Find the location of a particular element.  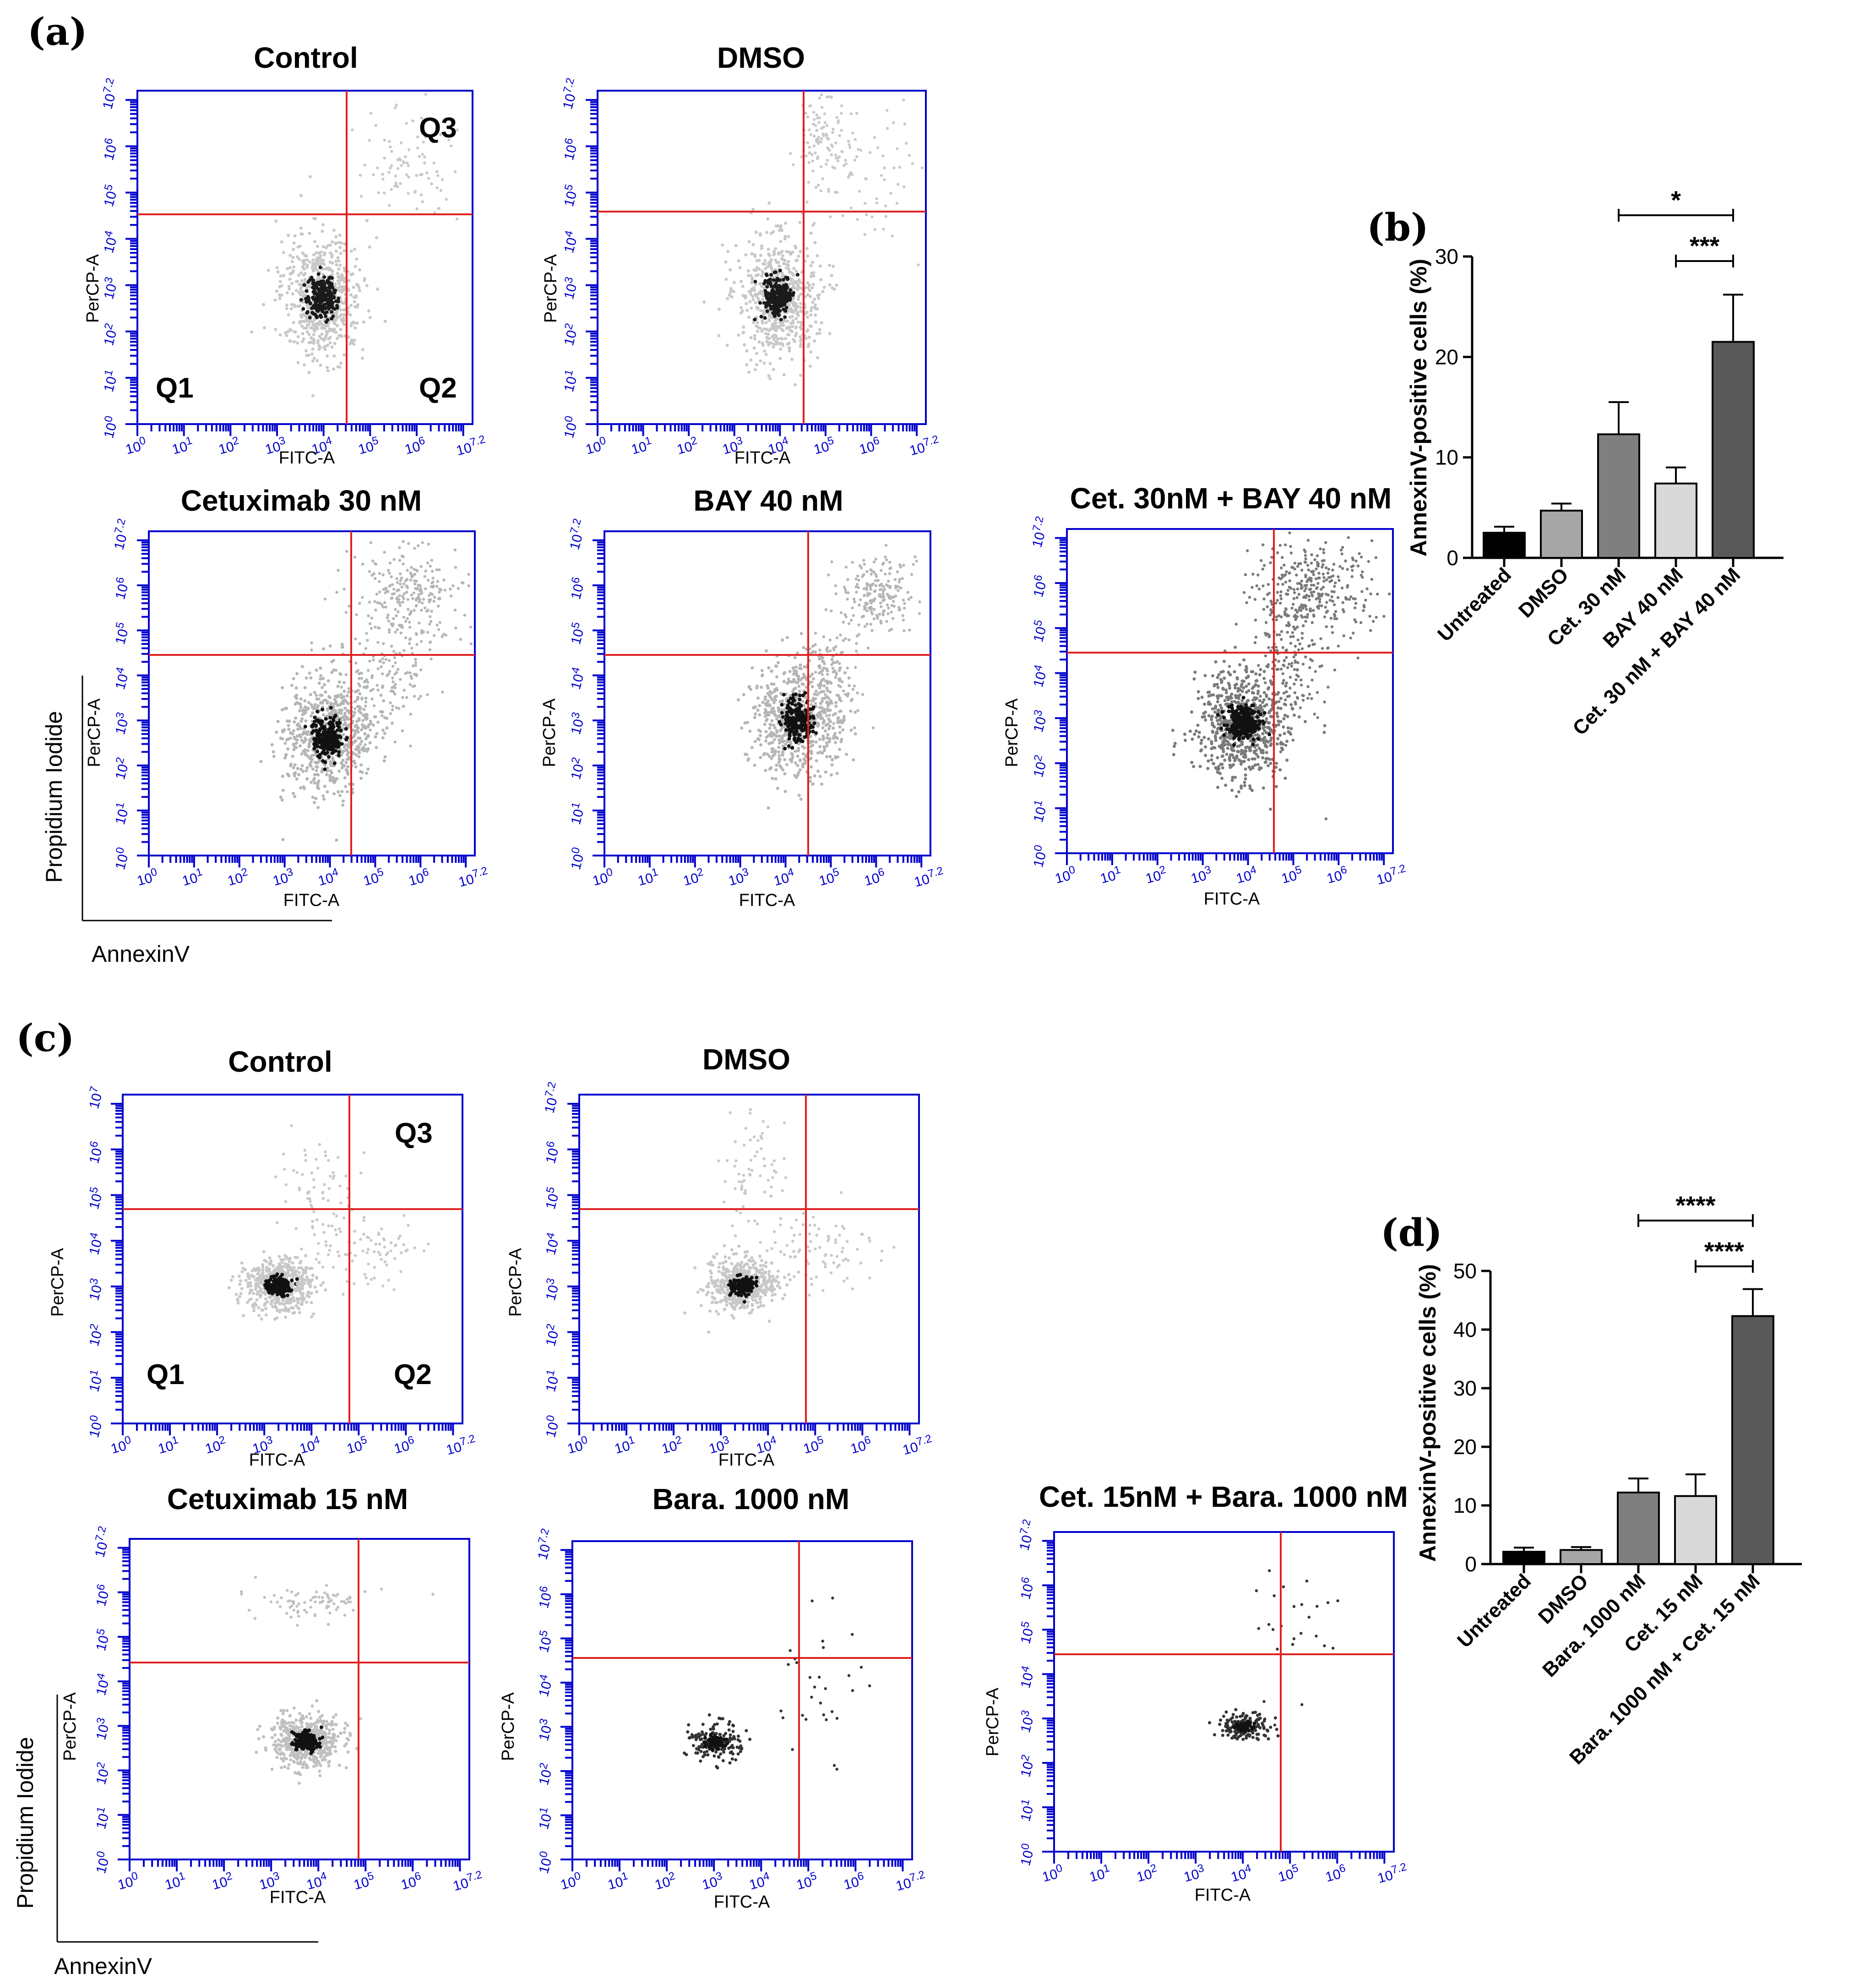

y-tick-label: 30 is located at coordinates (1465, 1388).